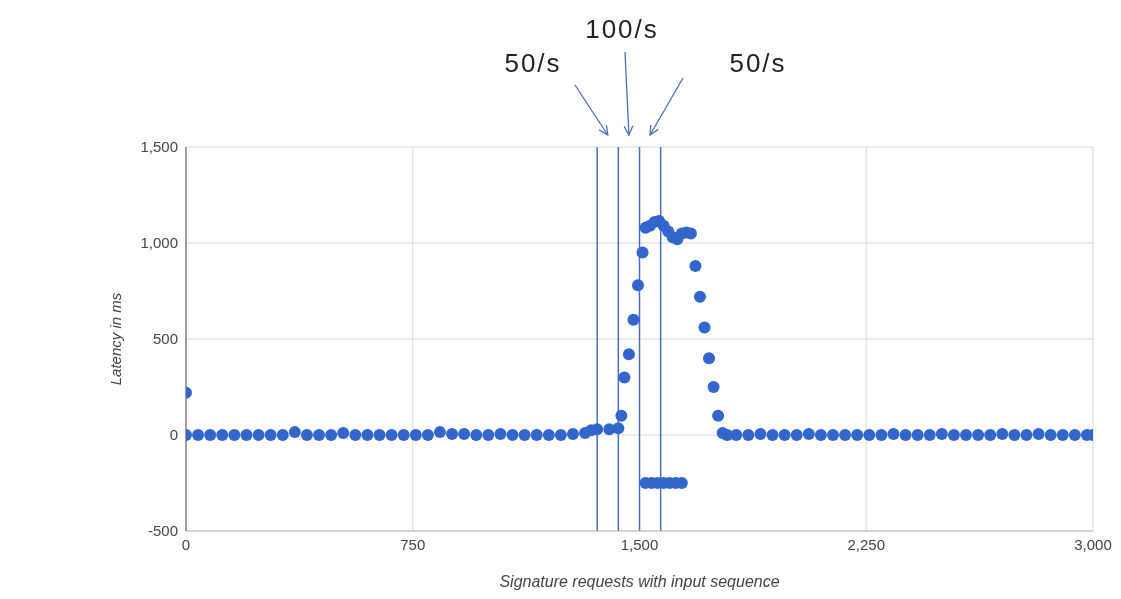  Describe the element at coordinates (639, 581) in the screenshot. I see `x-axis-title: Signature requests with input sequence` at that location.